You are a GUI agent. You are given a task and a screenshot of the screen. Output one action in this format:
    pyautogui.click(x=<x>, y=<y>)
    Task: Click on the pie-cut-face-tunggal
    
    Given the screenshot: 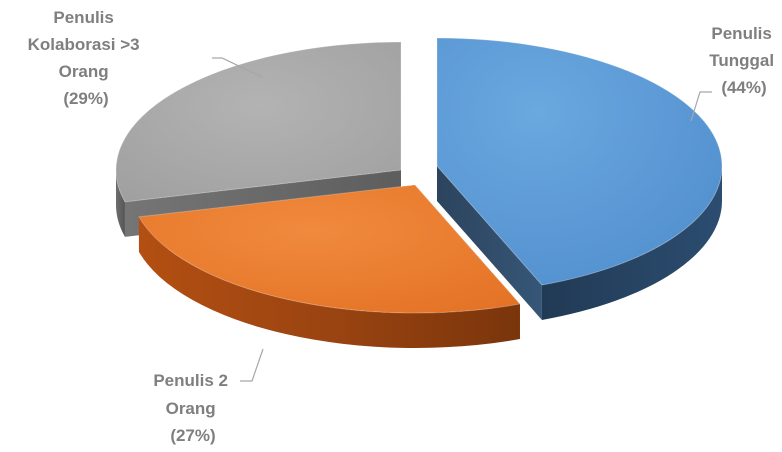 What is the action you would take?
    pyautogui.click(x=489, y=243)
    